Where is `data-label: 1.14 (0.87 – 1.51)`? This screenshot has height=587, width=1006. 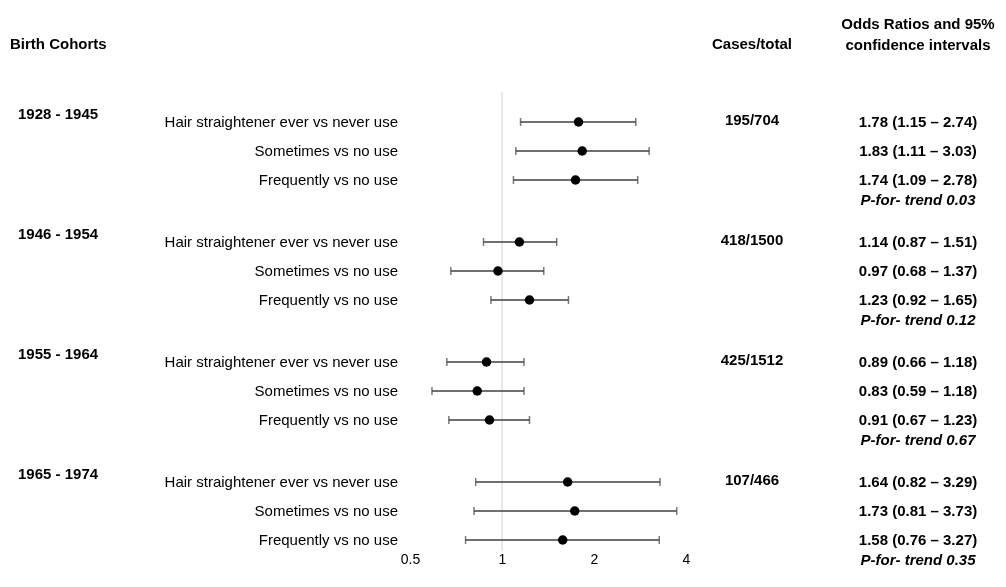 data-label: 1.14 (0.87 – 1.51) is located at coordinates (918, 241).